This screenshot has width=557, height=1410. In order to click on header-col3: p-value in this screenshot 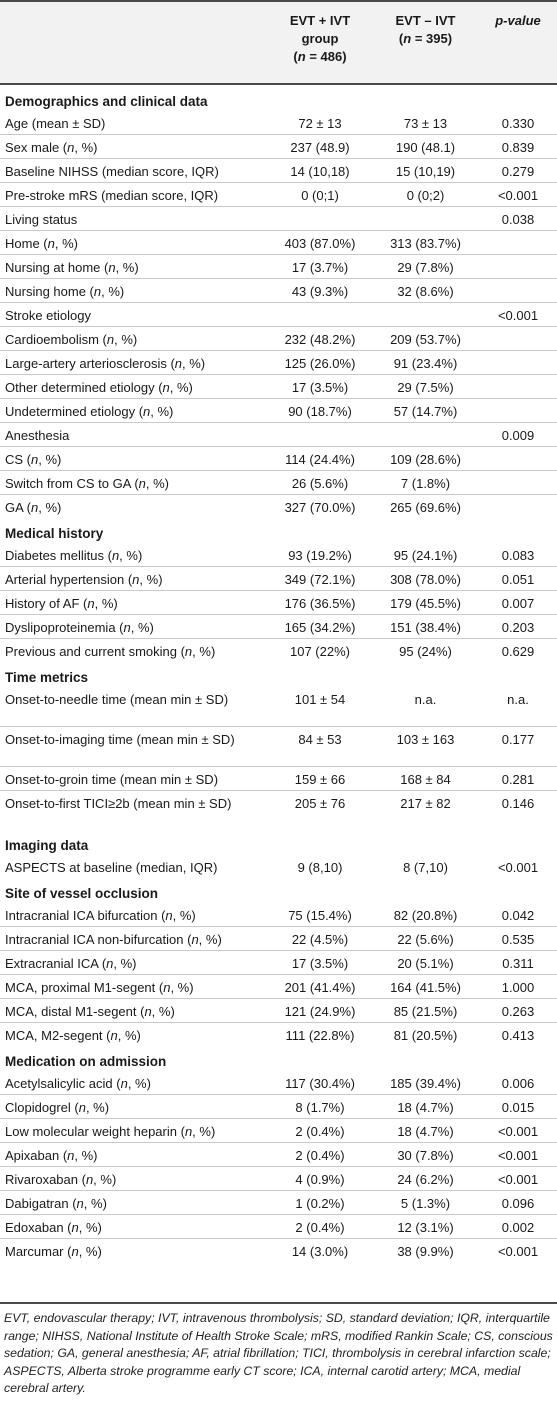, I will do `click(518, 20)`.